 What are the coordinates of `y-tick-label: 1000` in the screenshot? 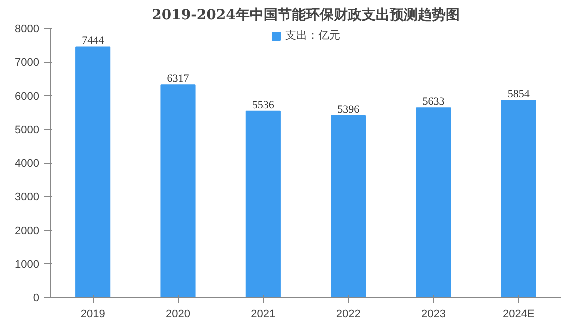 It's located at (27, 264).